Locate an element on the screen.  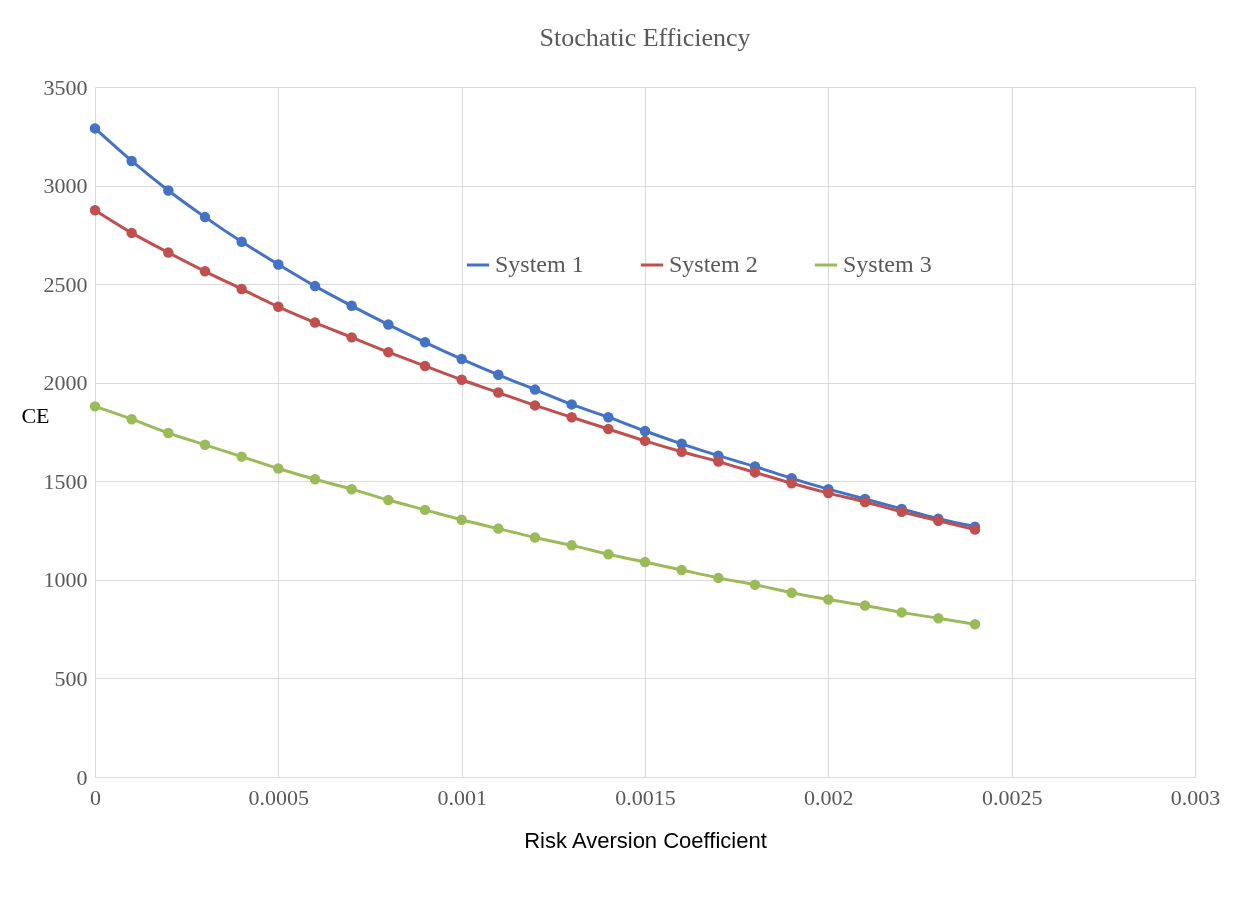
x-tick-label: 0.003 is located at coordinates (1195, 797).